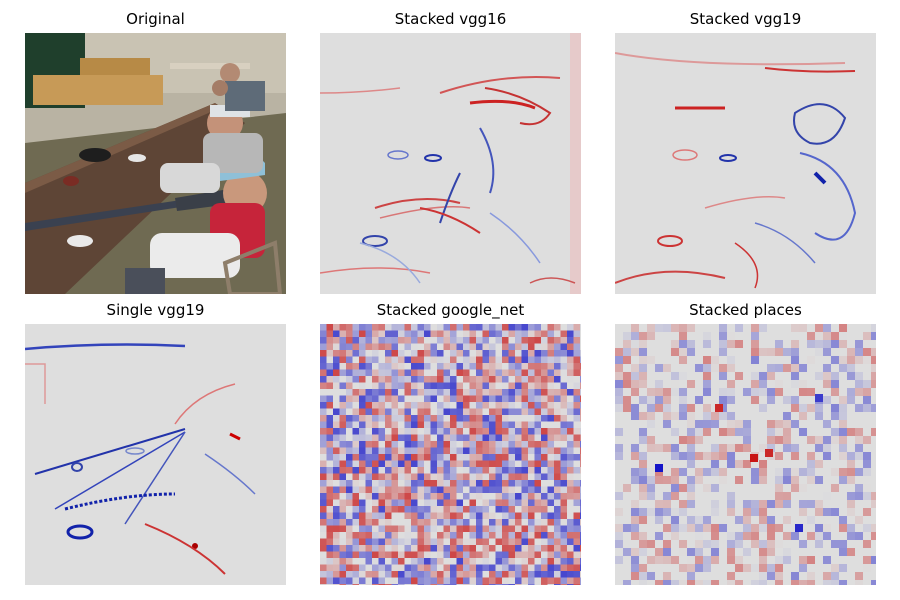 The height and width of the screenshot is (600, 900). What do you see at coordinates (450, 19) in the screenshot?
I see `panel-title: Stacked vgg16` at bounding box center [450, 19].